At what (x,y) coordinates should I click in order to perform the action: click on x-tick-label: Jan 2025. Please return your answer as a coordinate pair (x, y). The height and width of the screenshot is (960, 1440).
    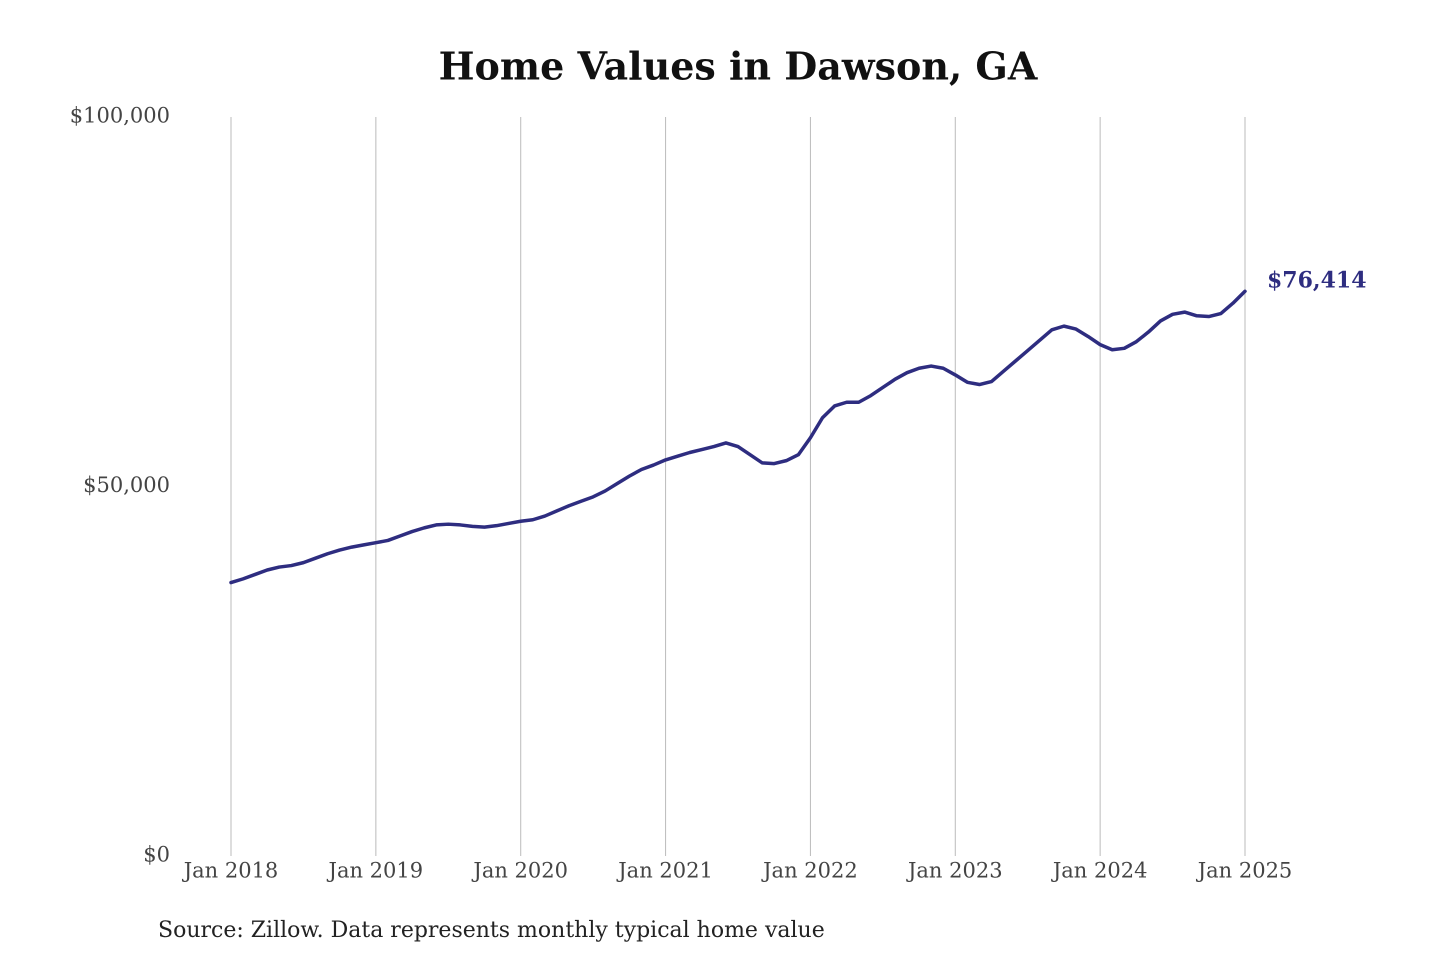
    Looking at the image, I should click on (1244, 871).